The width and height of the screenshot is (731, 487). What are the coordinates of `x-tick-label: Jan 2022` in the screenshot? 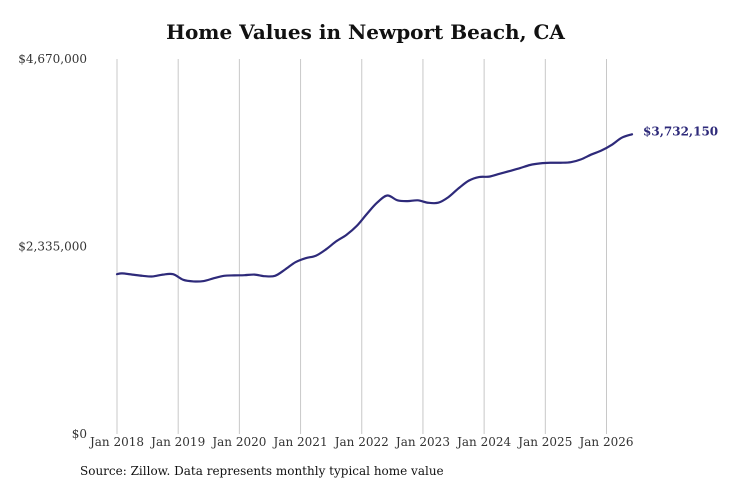 It's located at (361, 442).